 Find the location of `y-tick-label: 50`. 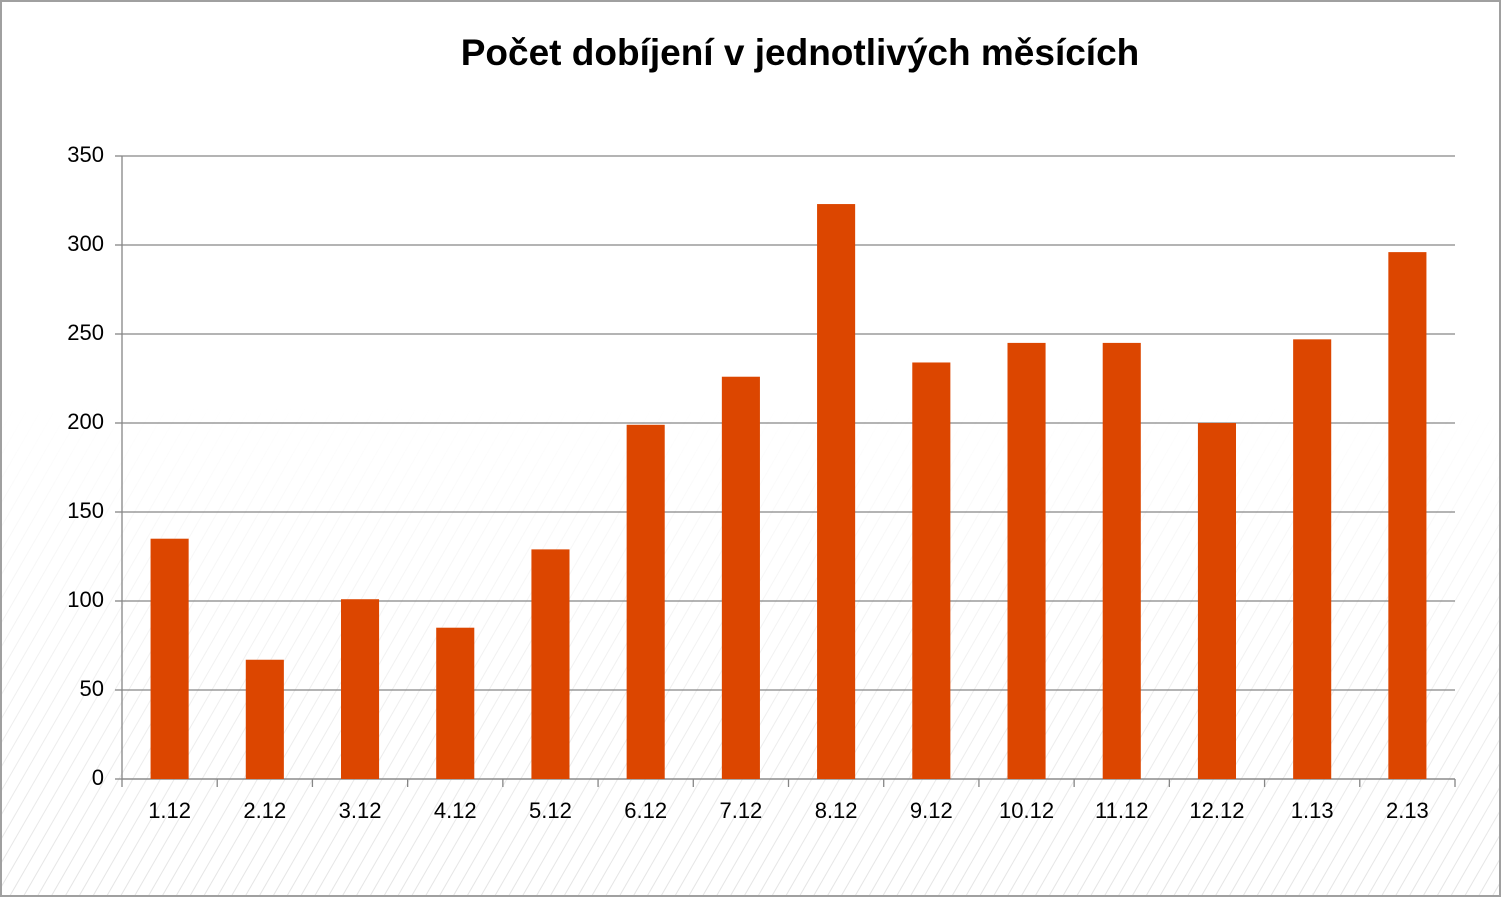

y-tick-label: 50 is located at coordinates (92, 688).